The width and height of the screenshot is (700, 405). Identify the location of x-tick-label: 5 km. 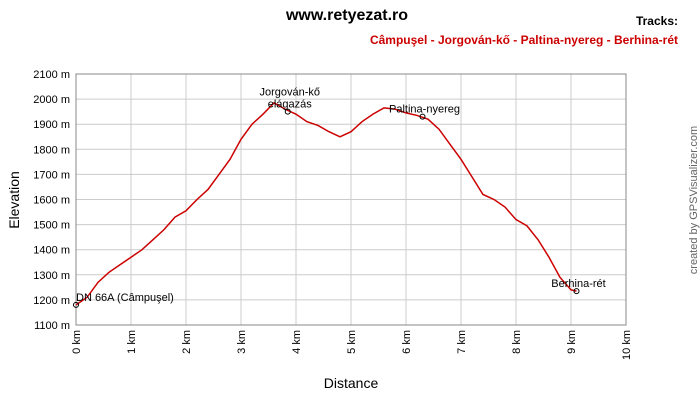
(352, 342).